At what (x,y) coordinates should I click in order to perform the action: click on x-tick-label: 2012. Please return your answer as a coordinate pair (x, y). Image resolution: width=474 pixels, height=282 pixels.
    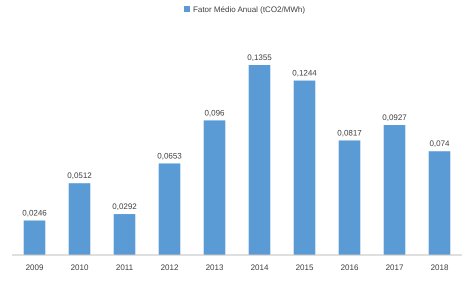
    Looking at the image, I should click on (169, 267).